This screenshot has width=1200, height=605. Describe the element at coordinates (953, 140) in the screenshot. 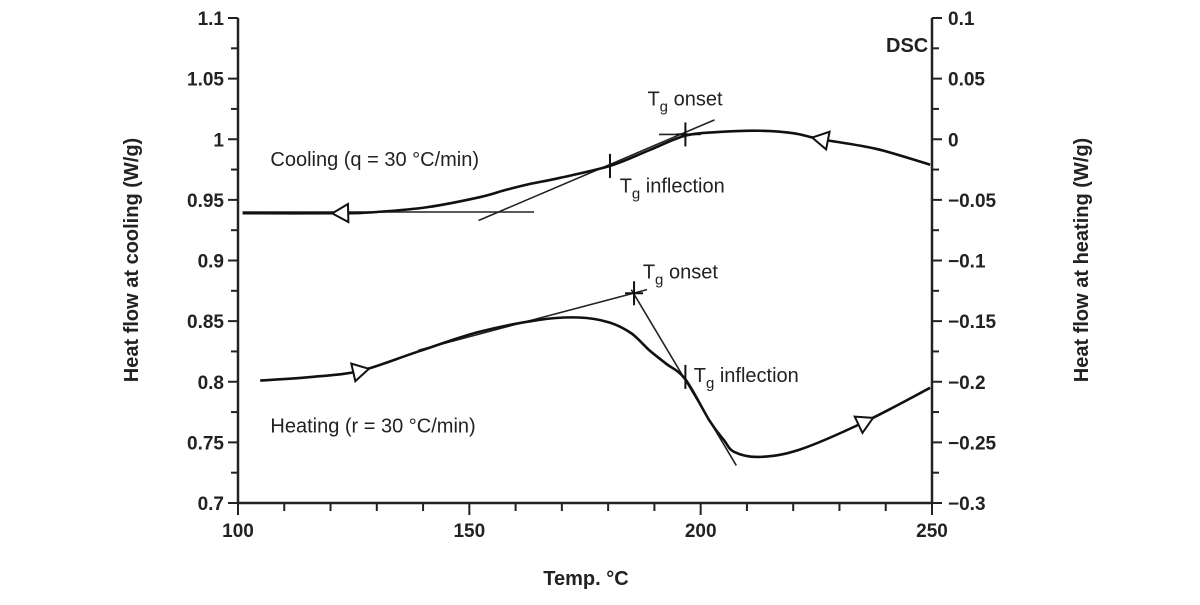

I see `y-right-tick-label: 0` at that location.